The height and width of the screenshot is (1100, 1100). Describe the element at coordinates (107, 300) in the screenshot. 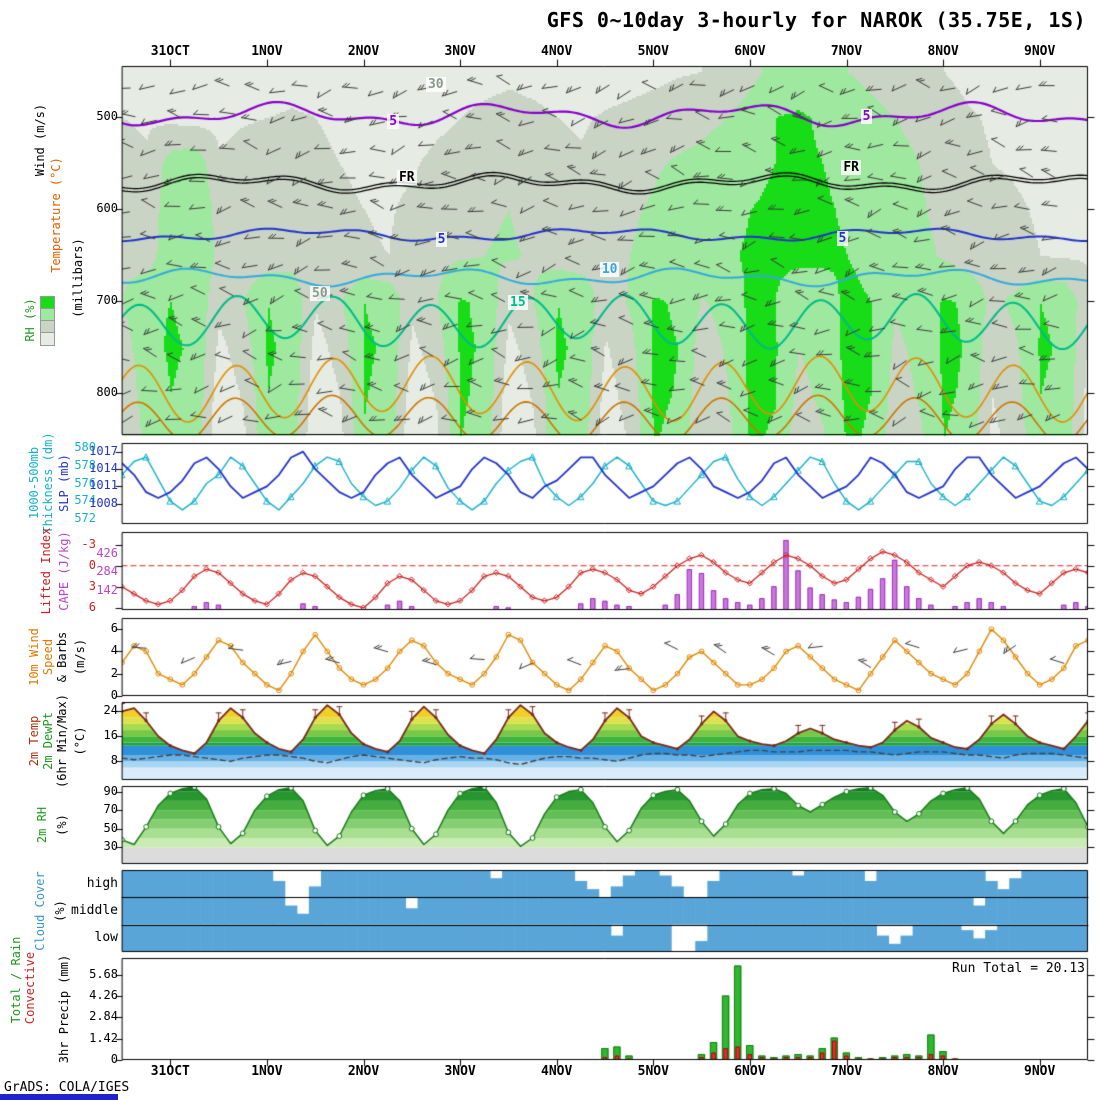

I see `p1-pressure-tick-label: 700` at that location.